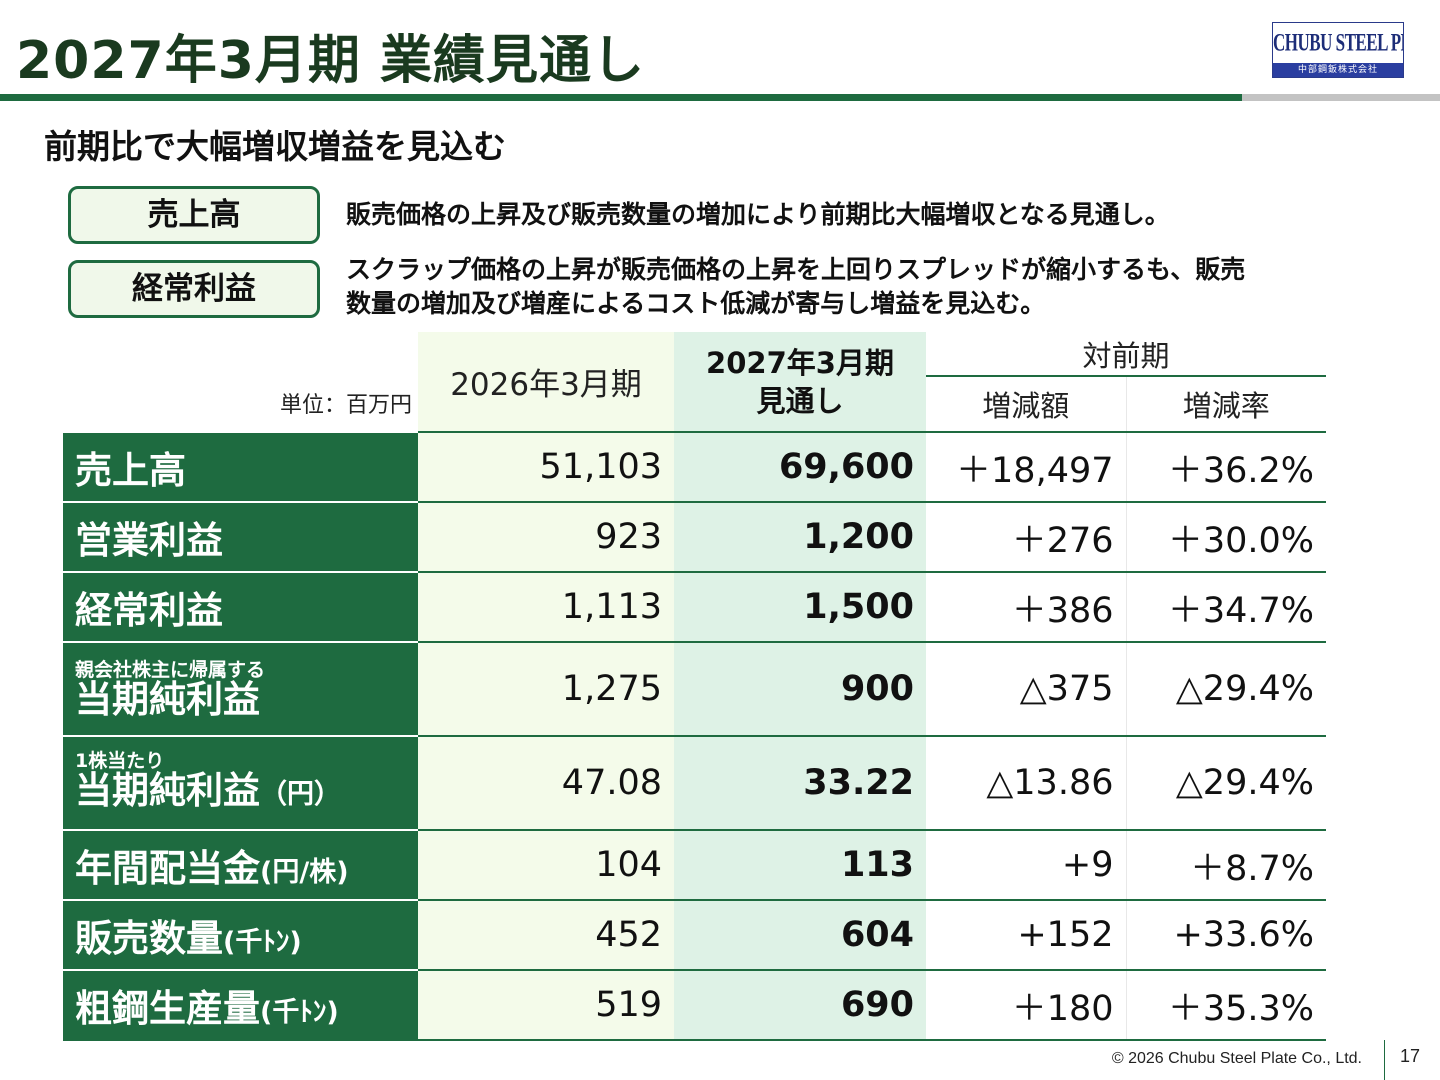 This screenshot has width=1440, height=1080. I want to click on cell-change-amount: △13.86, so click(1026, 782).